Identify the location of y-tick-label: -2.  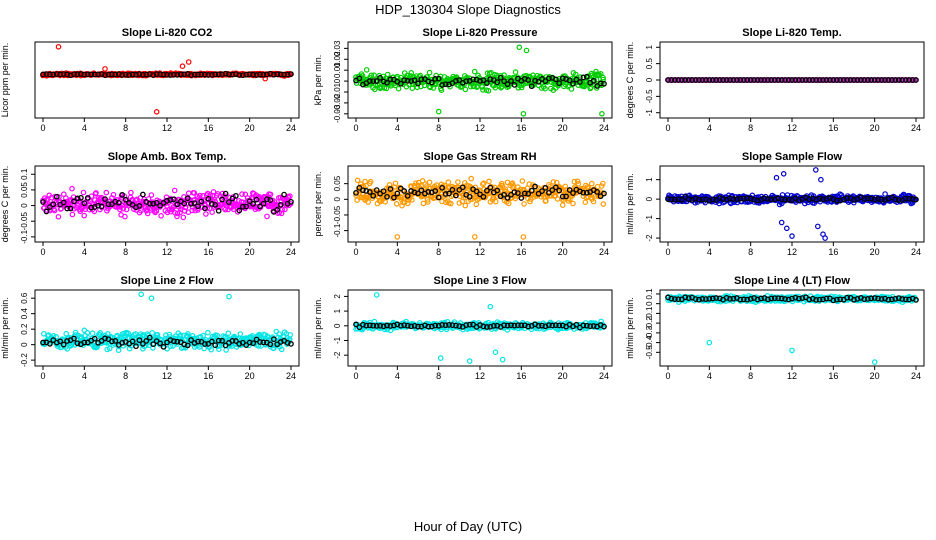
(337, 355).